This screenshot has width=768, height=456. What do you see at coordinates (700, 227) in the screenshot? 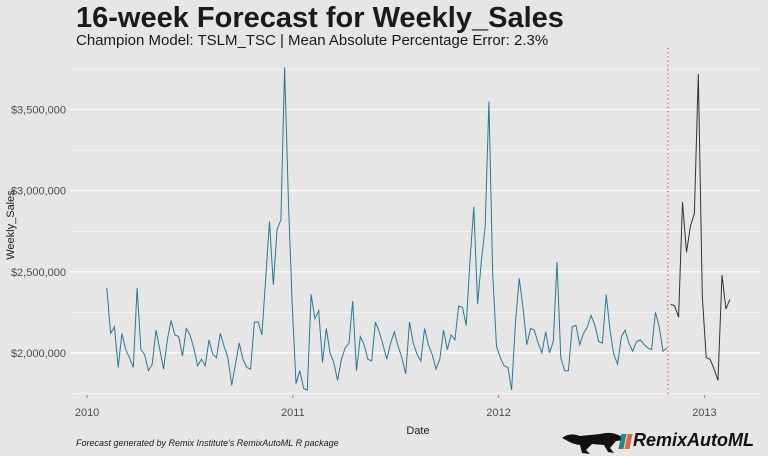
I see `forecast-series-line` at bounding box center [700, 227].